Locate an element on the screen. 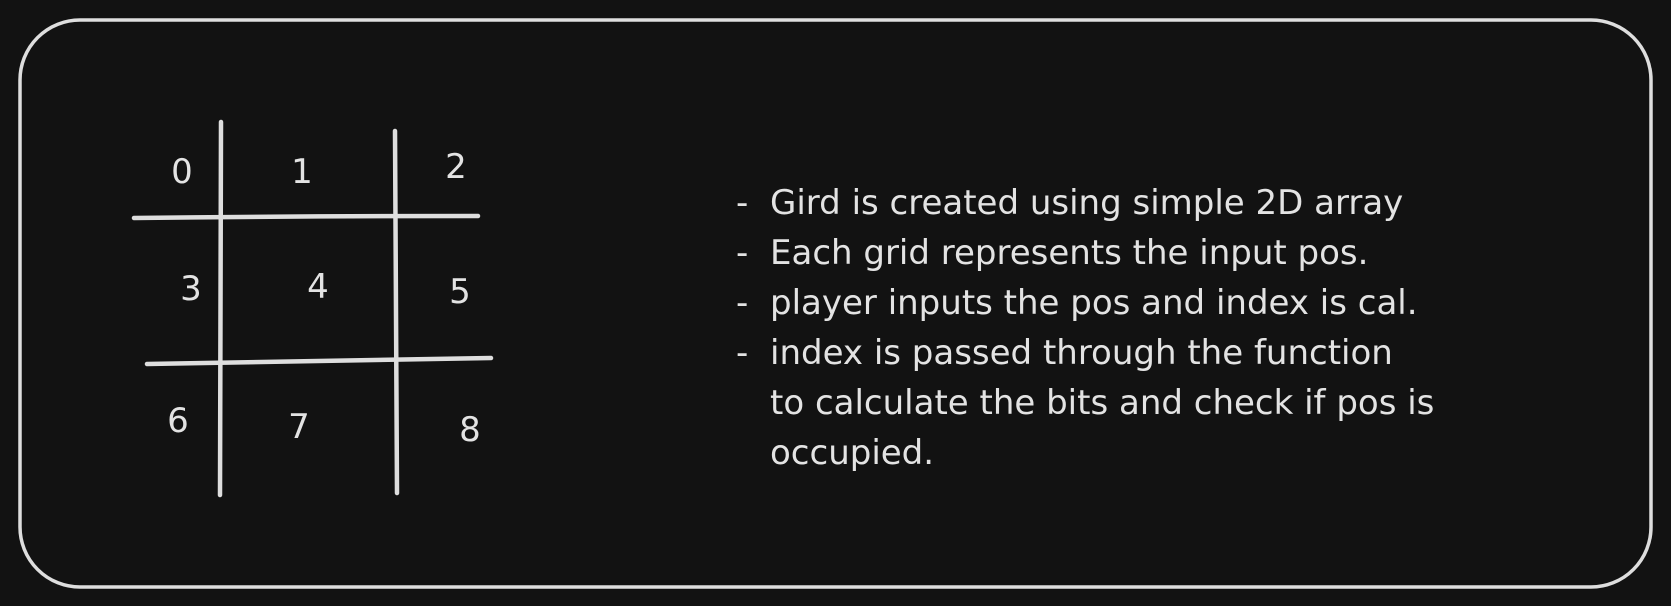 The height and width of the screenshot is (606, 1671). grid-cell-6: 6 is located at coordinates (178, 421).